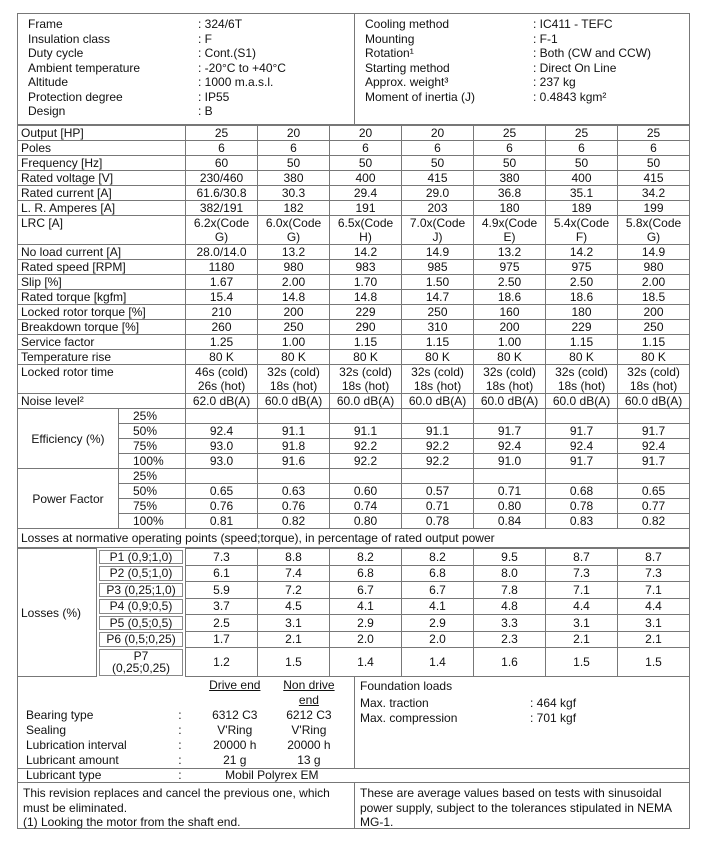 Image resolution: width=708 pixels, height=848 pixels. Describe the element at coordinates (407, 24) in the screenshot. I see `info-label: Cooling method` at that location.